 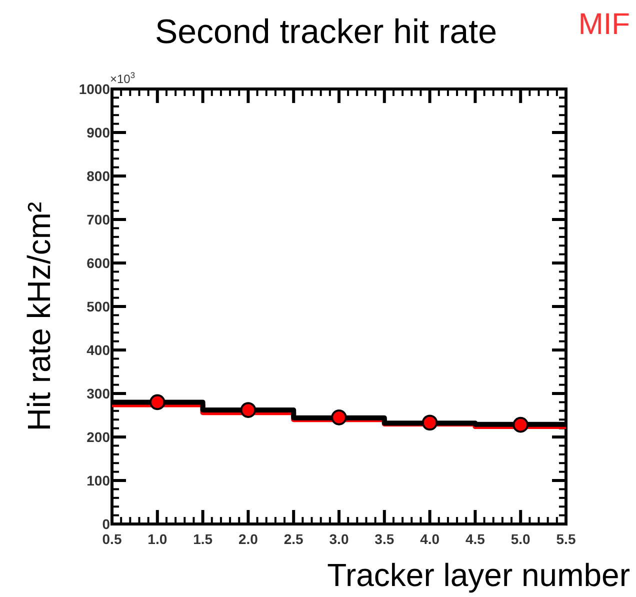 I want to click on x-tick-label: 2.0, so click(x=248, y=539).